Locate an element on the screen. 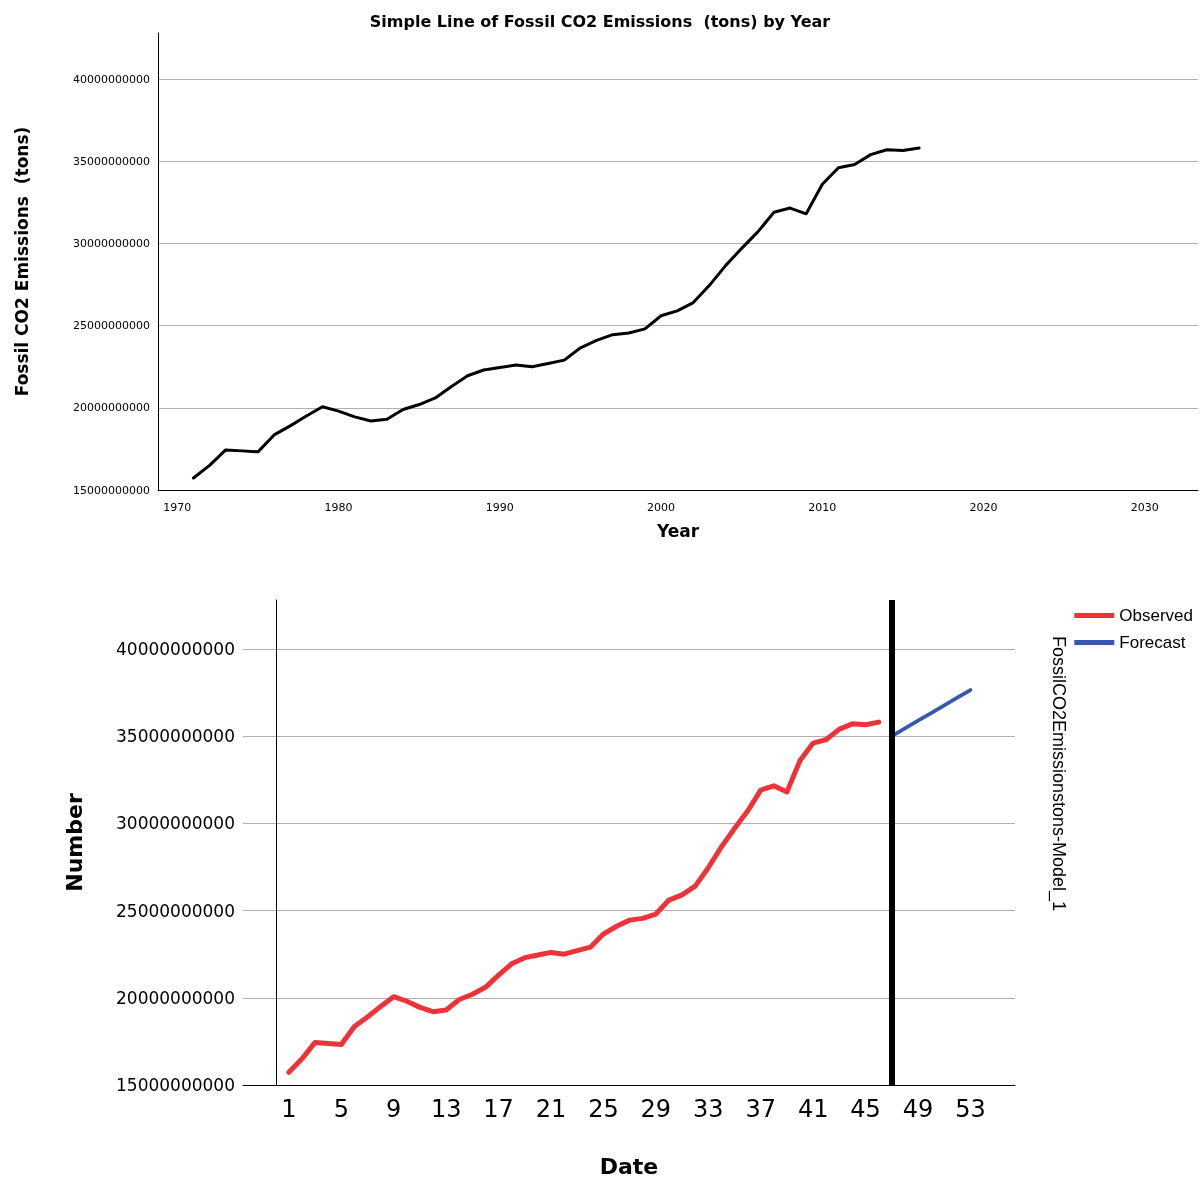 The height and width of the screenshot is (1182, 1200). x-axis-title: Date is located at coordinates (629, 1166).